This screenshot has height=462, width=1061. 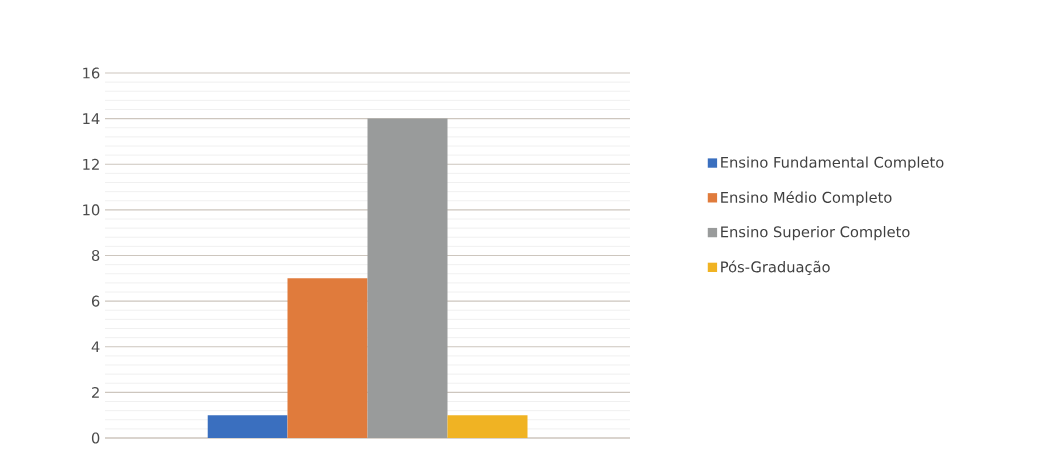 I want to click on y-tick-label: 6, so click(x=95, y=301).